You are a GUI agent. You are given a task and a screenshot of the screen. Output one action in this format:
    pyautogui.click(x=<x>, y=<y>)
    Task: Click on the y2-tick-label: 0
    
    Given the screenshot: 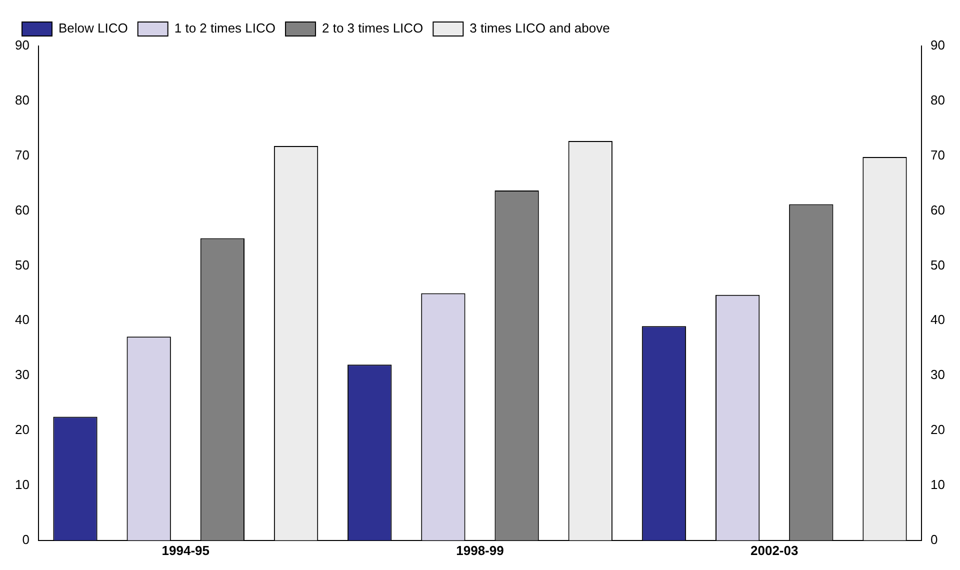 What is the action you would take?
    pyautogui.click(x=934, y=539)
    